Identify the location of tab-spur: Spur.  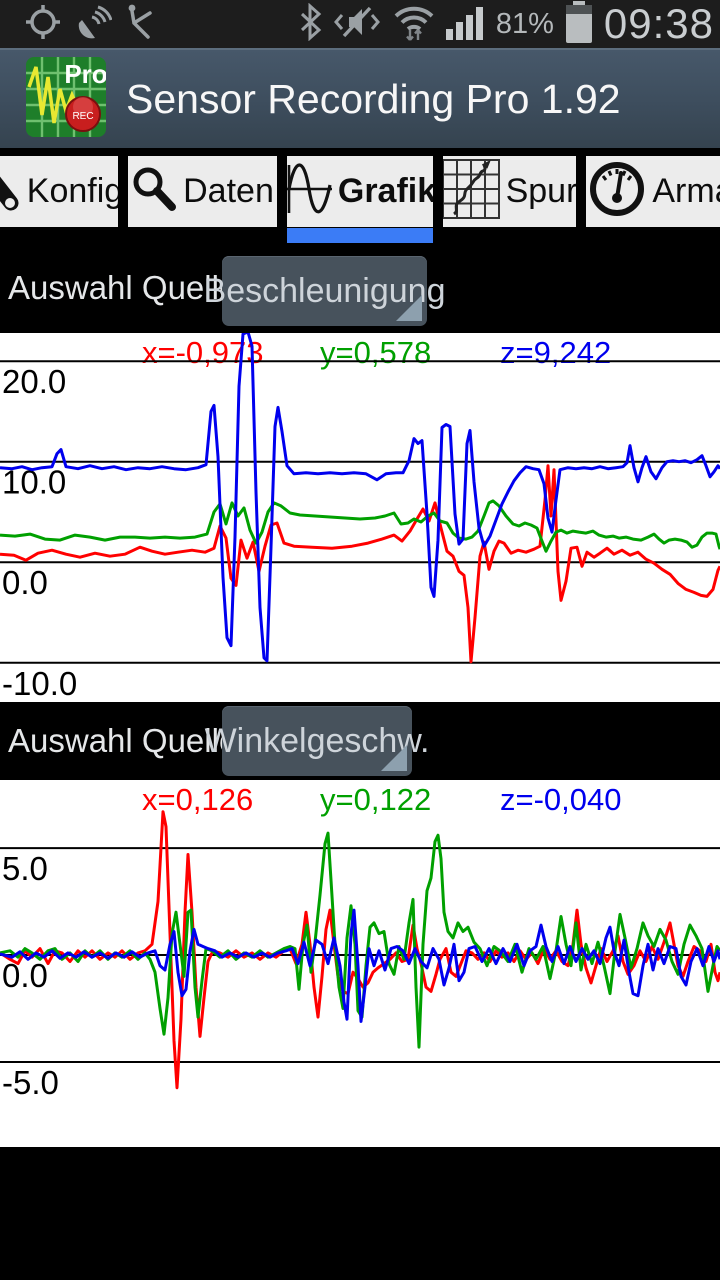
(509, 191).